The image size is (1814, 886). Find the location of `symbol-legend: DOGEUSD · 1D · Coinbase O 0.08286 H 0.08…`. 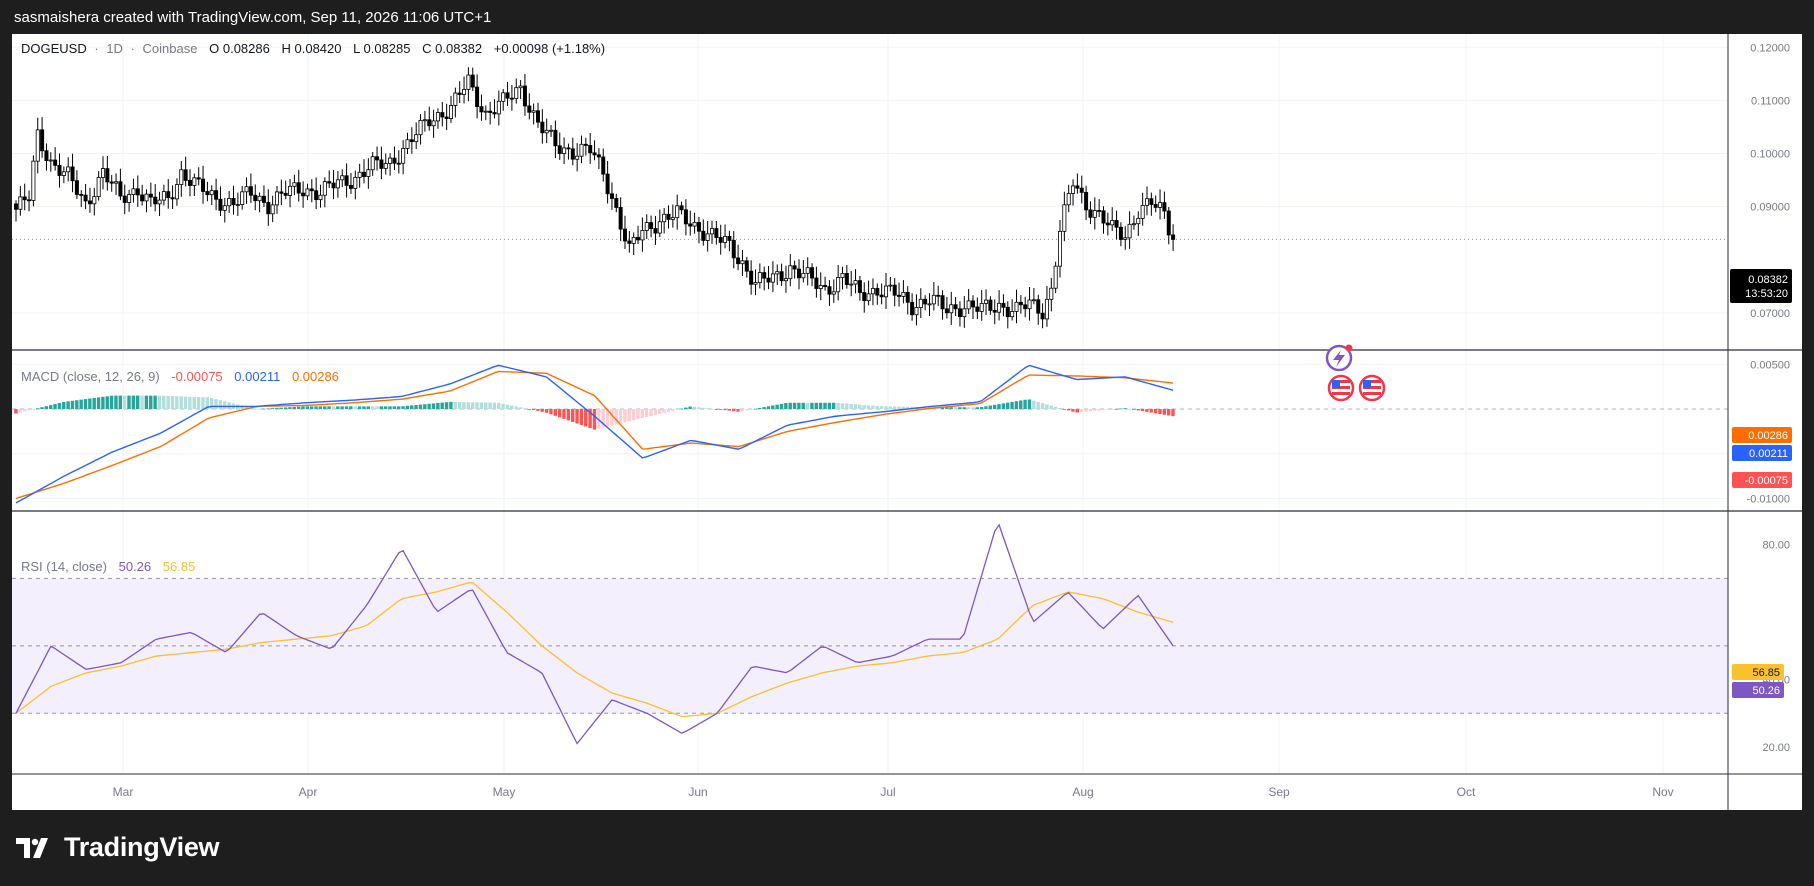

symbol-legend: DOGEUSD · 1D · Coinbase O 0.08286 H 0.08… is located at coordinates (313, 48).